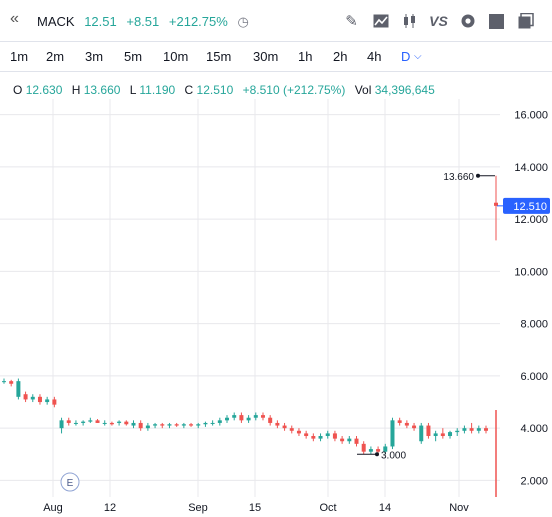  I want to click on symbol-header: « MACK 12.51 +8.51 +212.75% ◷ ✎ VS, so click(276, 21).